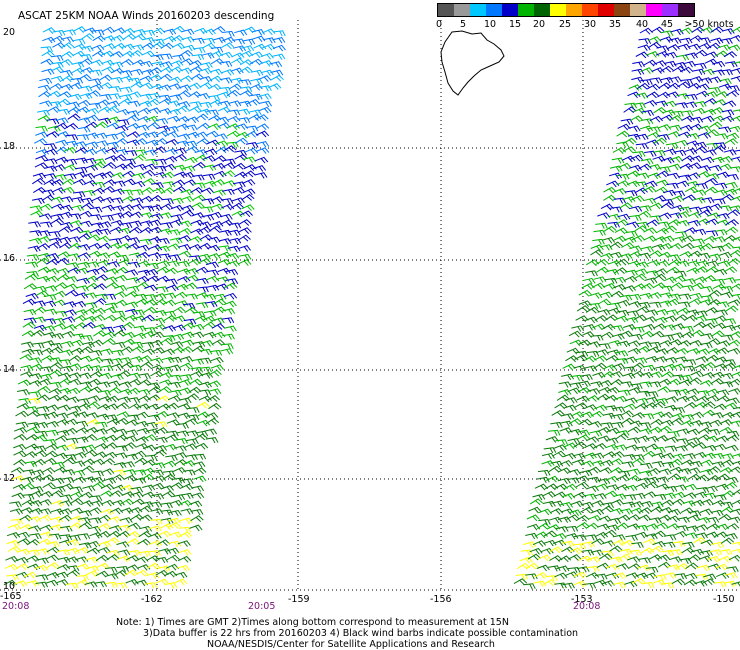 This screenshot has height=650, width=740. Describe the element at coordinates (9, 478) in the screenshot. I see `lat-label: 12` at that location.